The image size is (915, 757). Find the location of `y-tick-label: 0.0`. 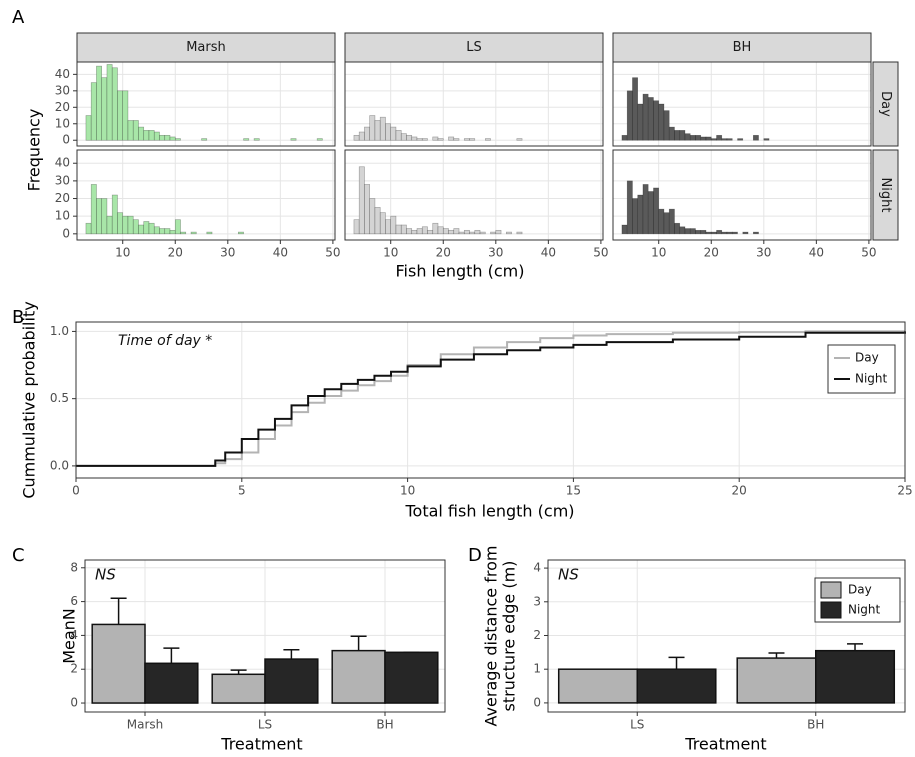

y-tick-label: 0.0 is located at coordinates (59, 465).